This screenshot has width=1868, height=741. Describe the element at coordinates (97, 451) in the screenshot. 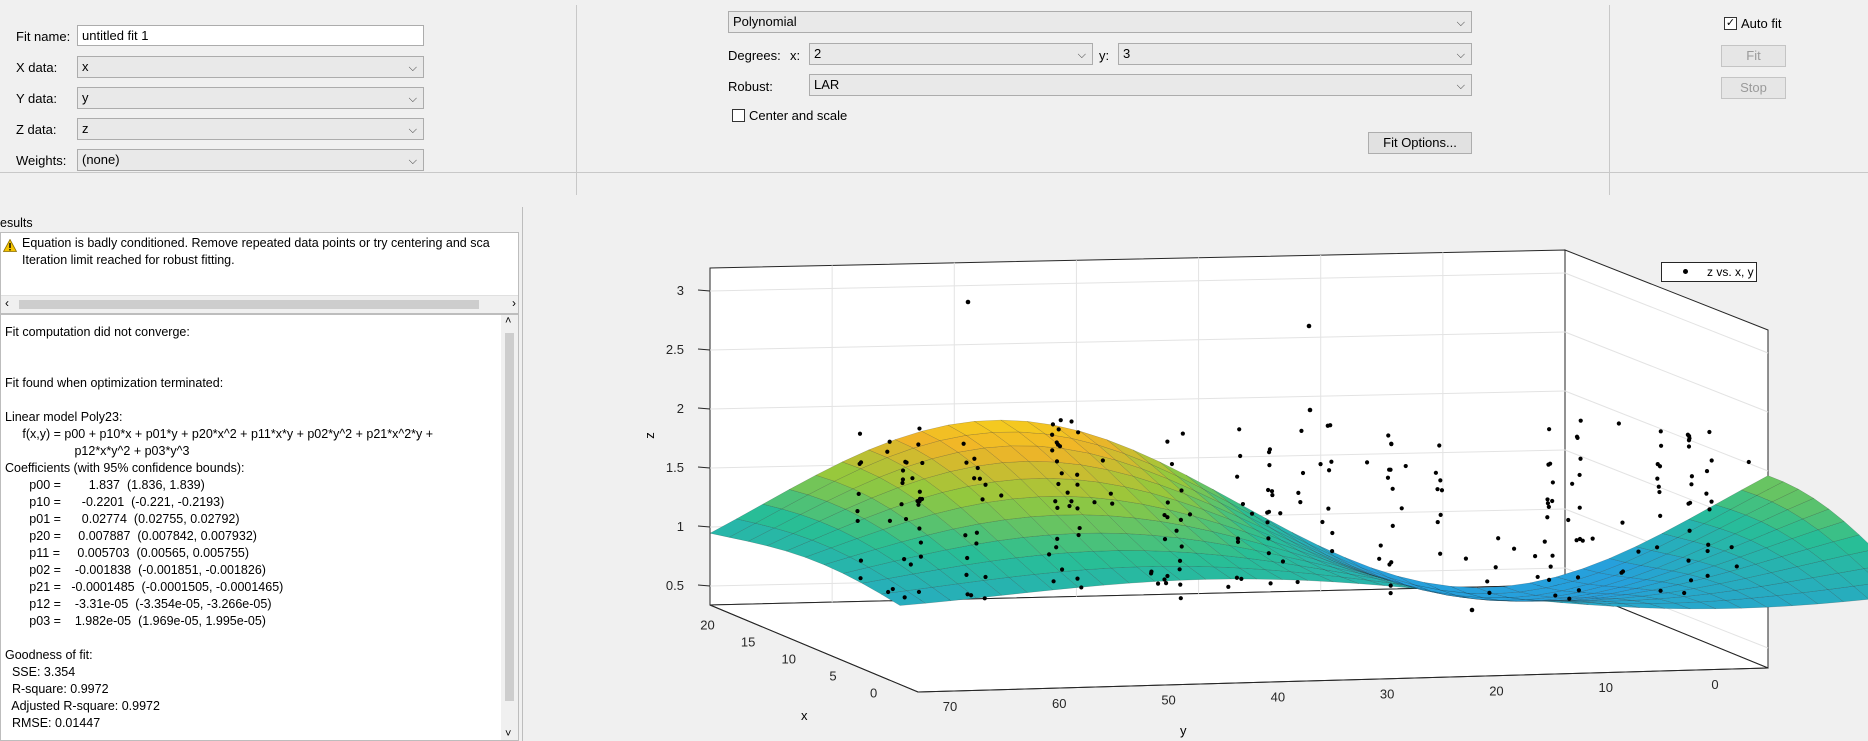

I see `results-line: p12*x*y^2 + p03*y^3` at that location.